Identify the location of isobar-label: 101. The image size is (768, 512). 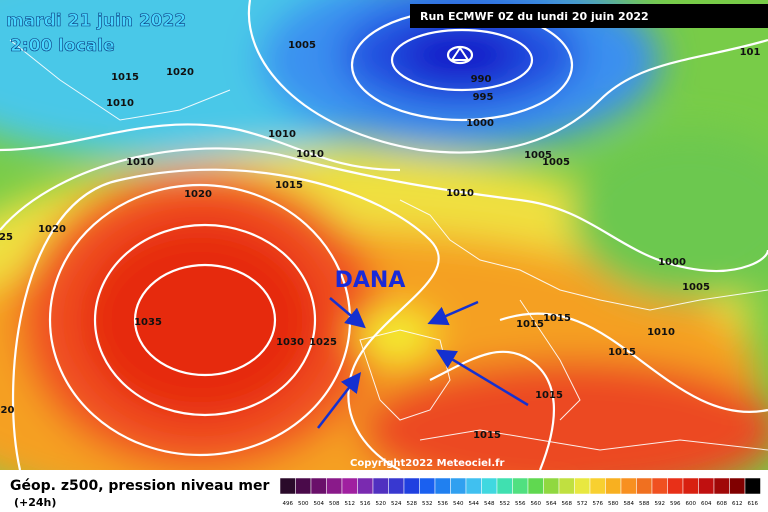
(750, 52).